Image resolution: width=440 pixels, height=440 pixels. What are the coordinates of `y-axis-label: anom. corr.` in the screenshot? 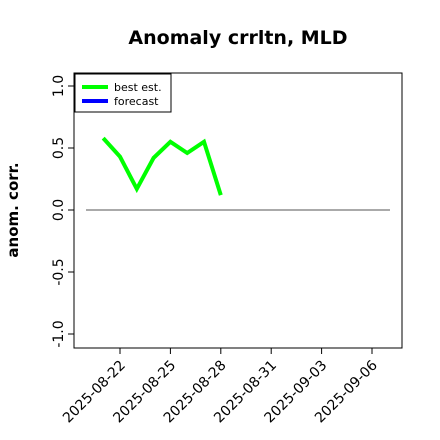 It's located at (13, 209).